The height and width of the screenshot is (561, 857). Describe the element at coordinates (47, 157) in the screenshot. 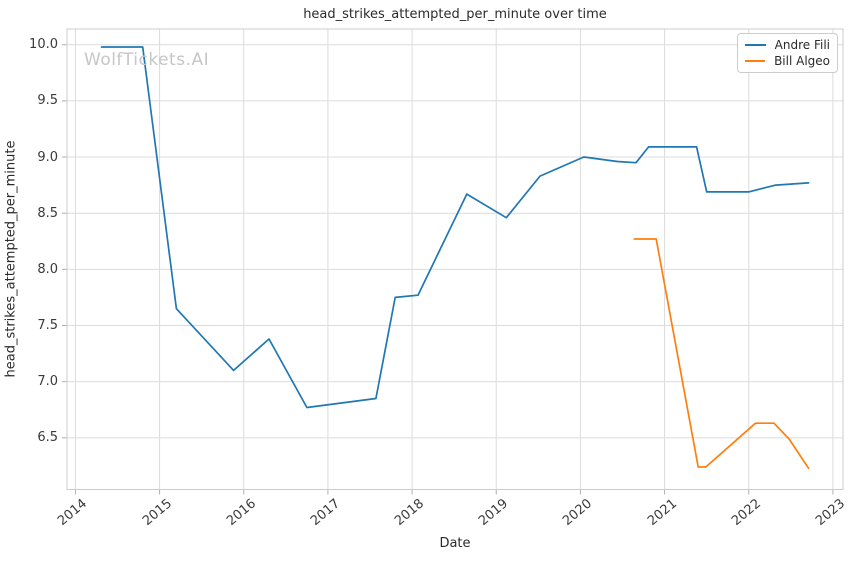

I see `ytick-label-9: 9.0` at that location.